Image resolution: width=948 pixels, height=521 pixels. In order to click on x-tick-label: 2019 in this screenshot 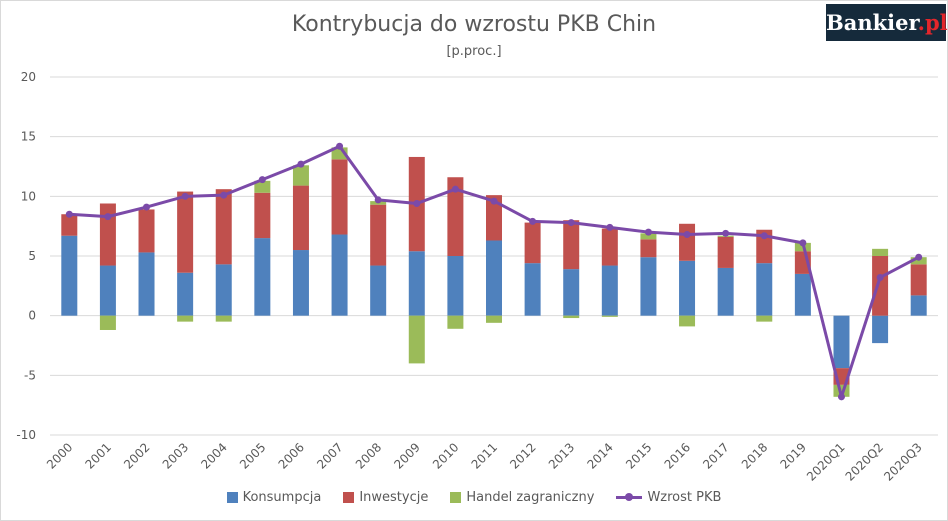, I will do `click(792, 455)`.